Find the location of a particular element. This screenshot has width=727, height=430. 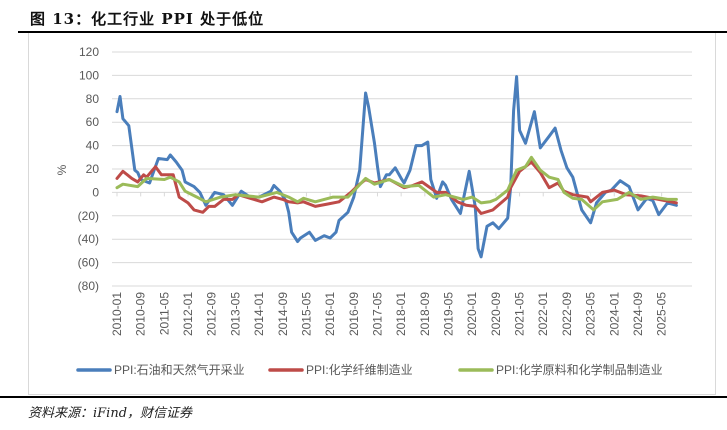

x-tick-label: 2018-01 is located at coordinates (401, 314).